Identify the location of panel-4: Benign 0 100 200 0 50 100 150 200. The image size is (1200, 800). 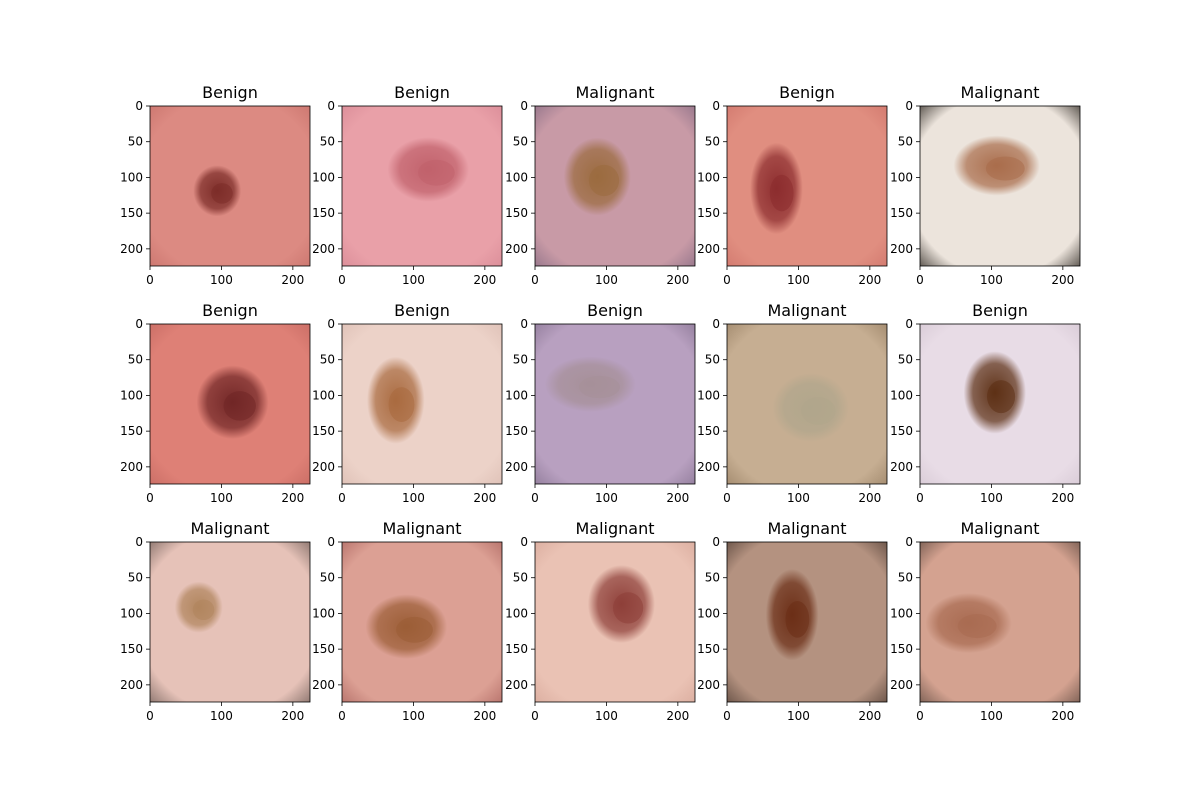
(792, 185).